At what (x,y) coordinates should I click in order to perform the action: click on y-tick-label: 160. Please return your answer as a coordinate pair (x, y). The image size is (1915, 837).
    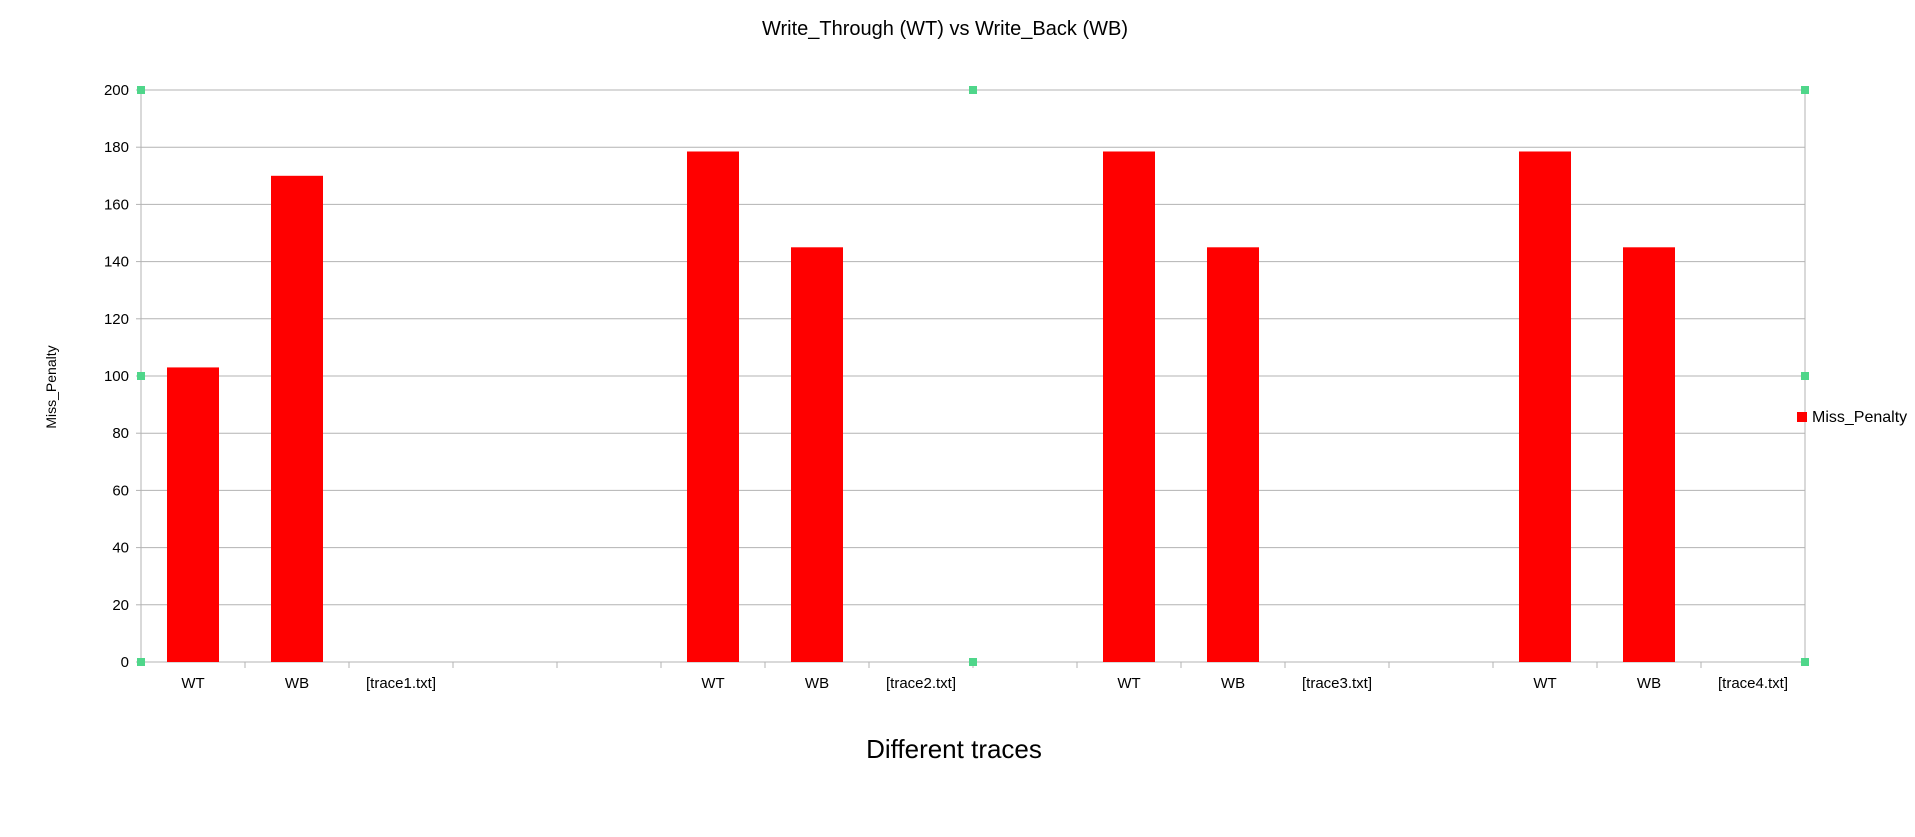
    Looking at the image, I should click on (116, 204).